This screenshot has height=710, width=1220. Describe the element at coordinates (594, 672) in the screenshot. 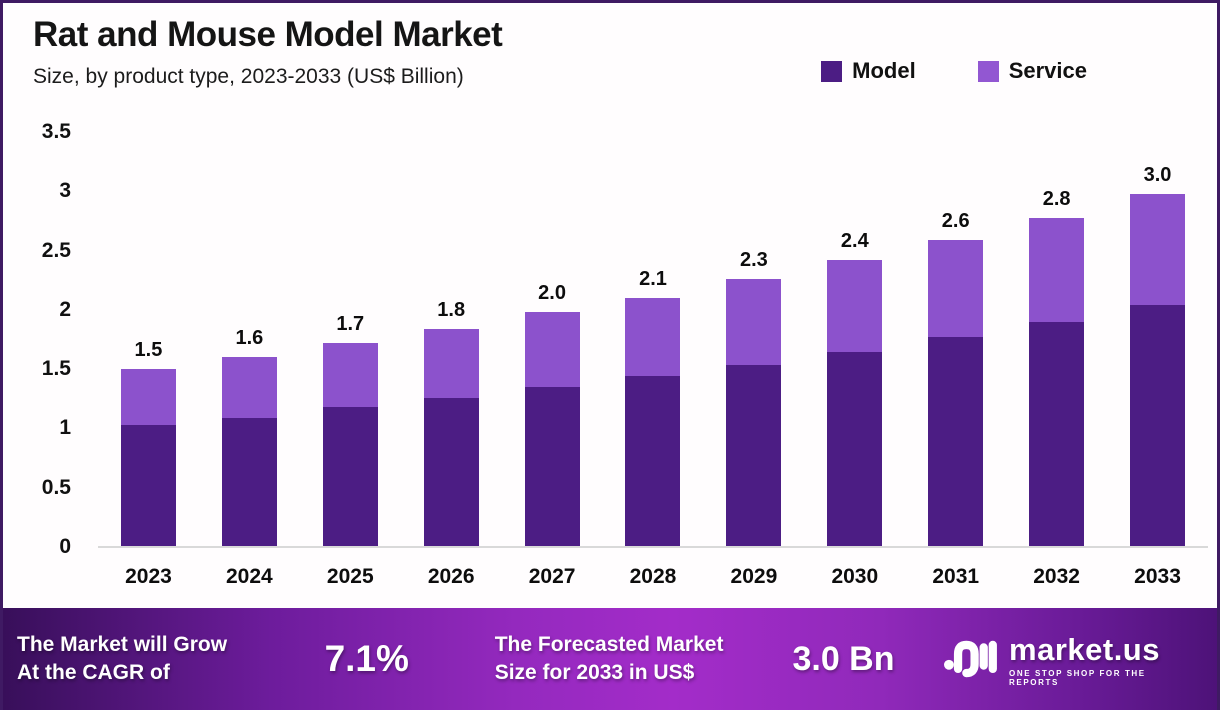

I see `forecast-label-line2: Size for 2033 in US$` at that location.